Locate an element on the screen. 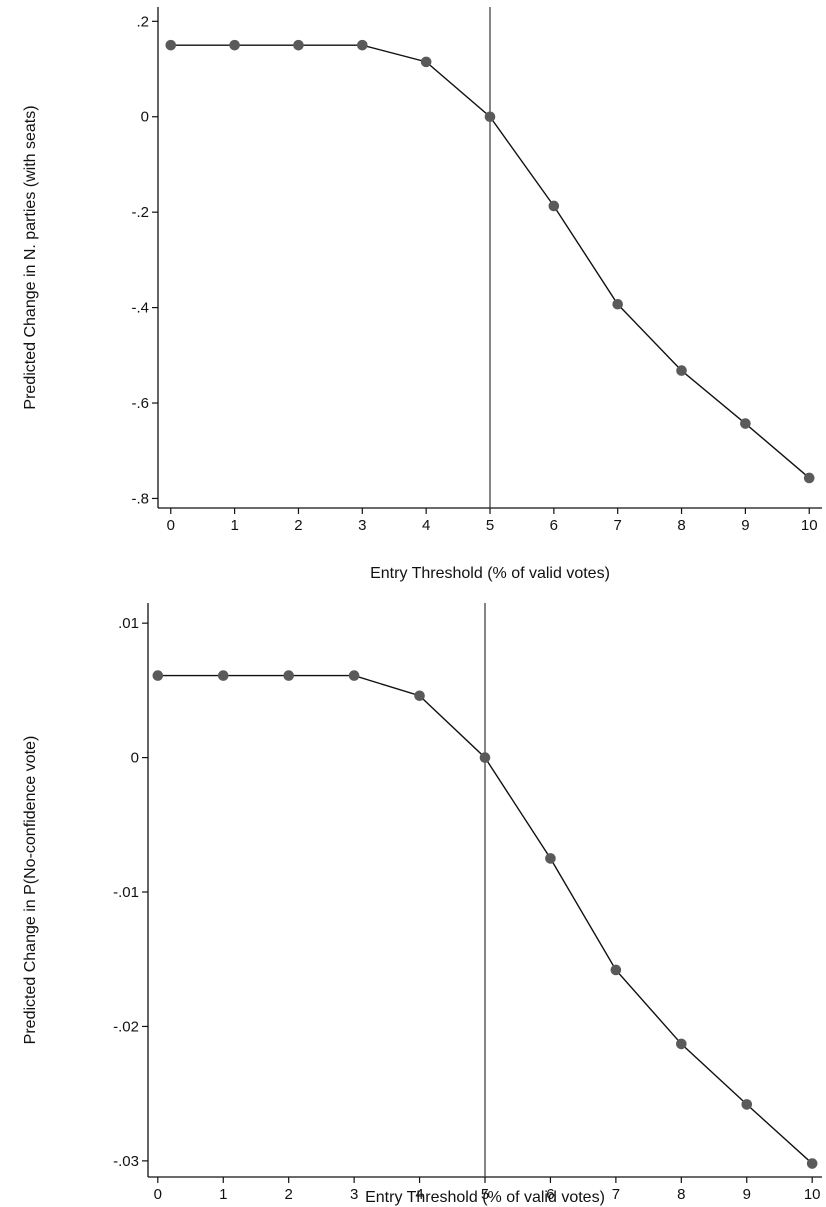  y-tick-label: .2 is located at coordinates (142, 21).